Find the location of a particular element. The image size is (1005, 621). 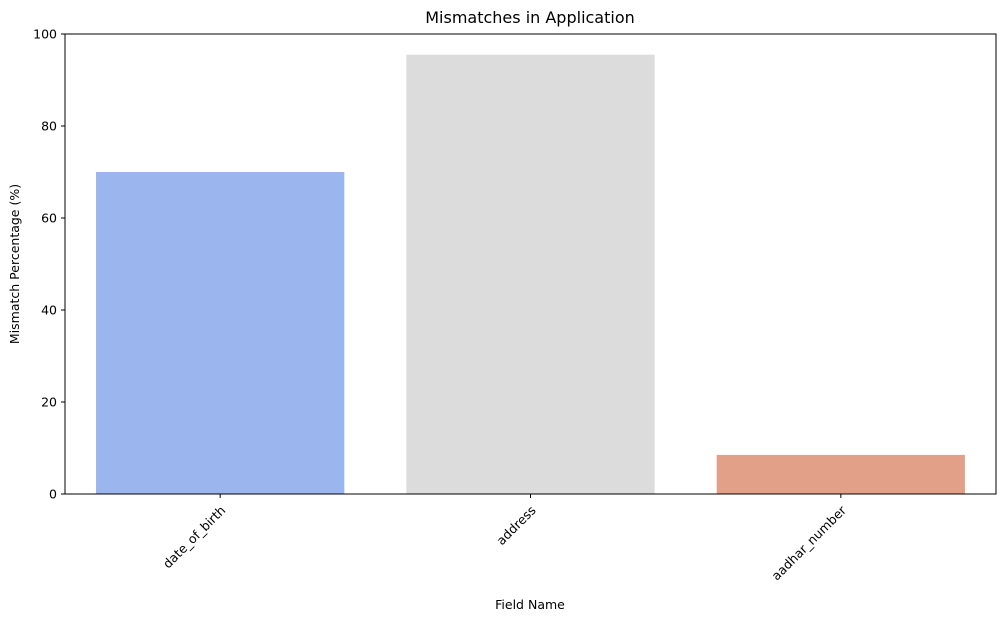

x-tick-label: date_of_birth is located at coordinates (194, 537).